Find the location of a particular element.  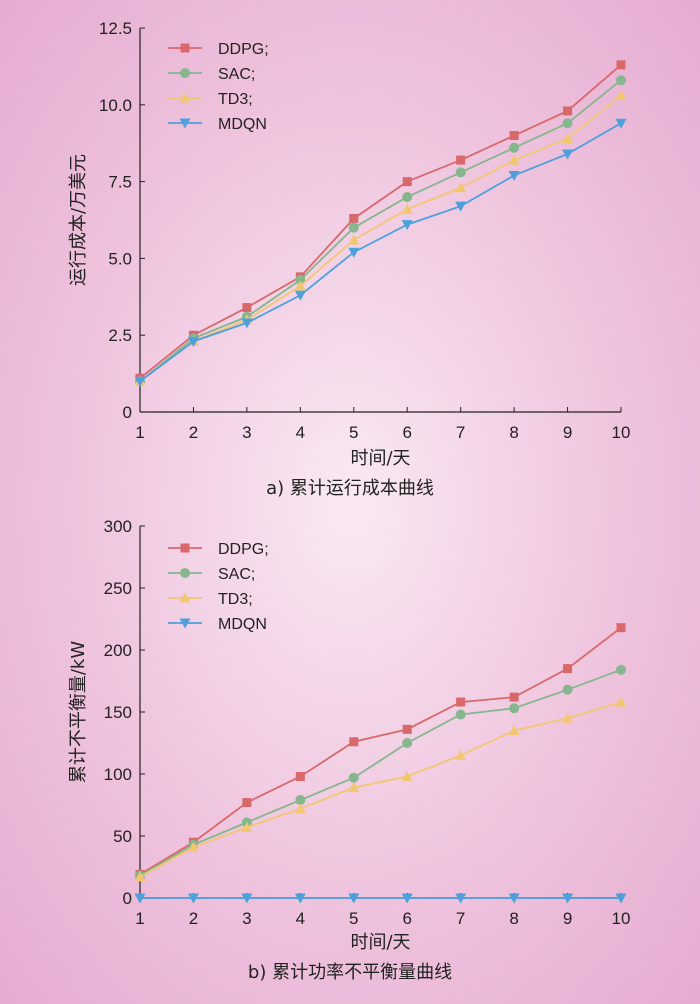

y-tick-label: 50 is located at coordinates (122, 836).